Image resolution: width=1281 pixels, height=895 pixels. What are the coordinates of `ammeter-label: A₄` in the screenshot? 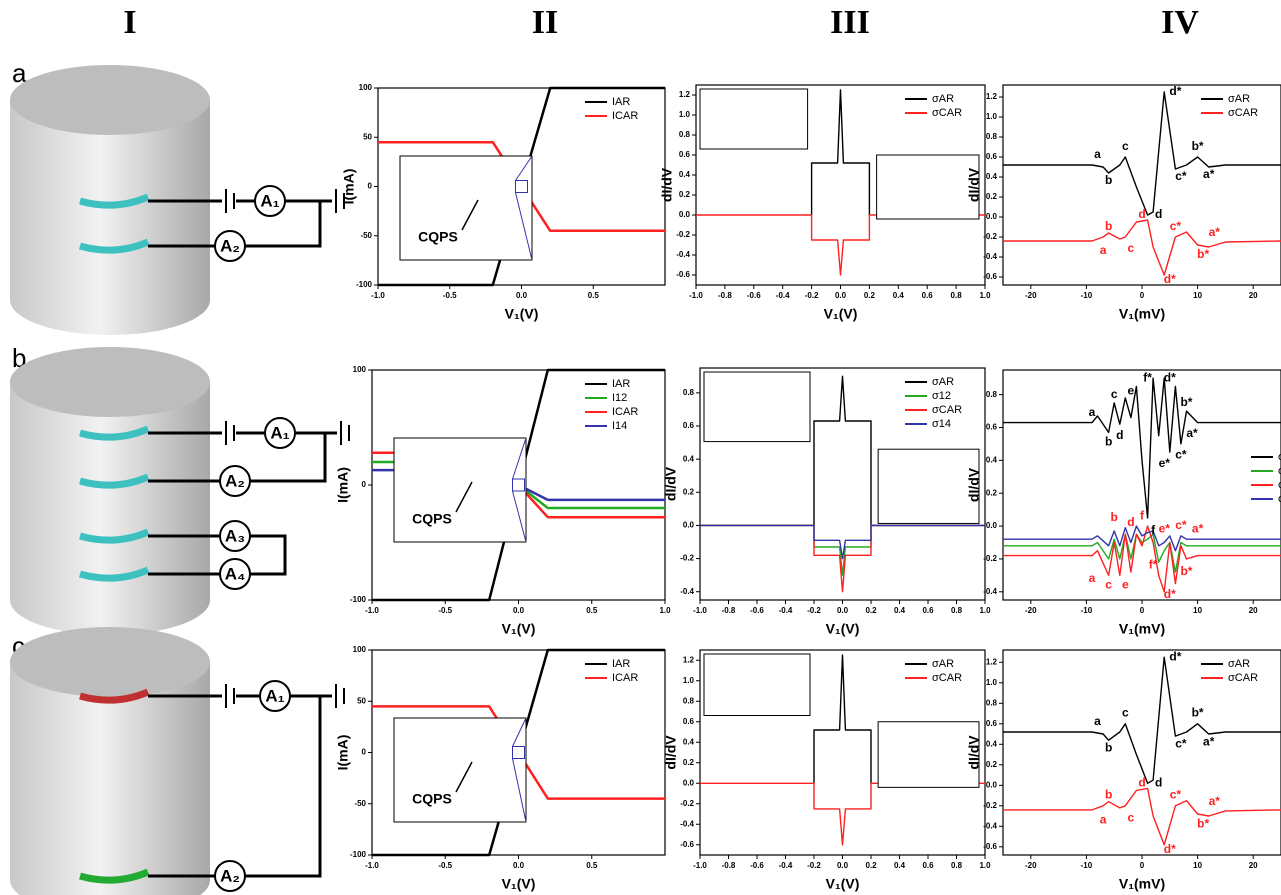 It's located at (235, 573).